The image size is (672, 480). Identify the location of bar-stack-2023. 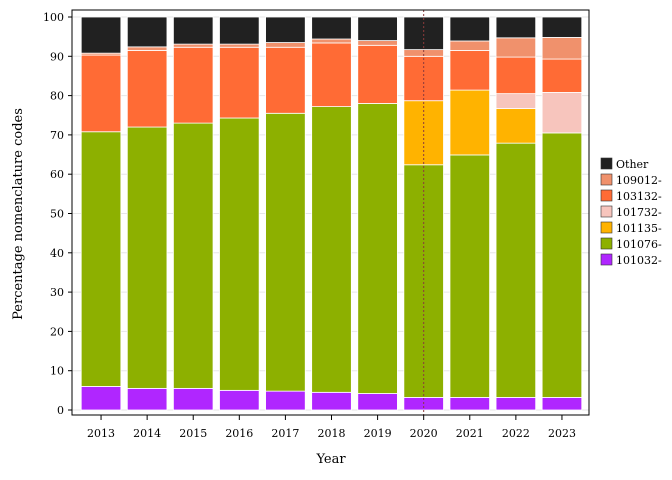
(562, 213).